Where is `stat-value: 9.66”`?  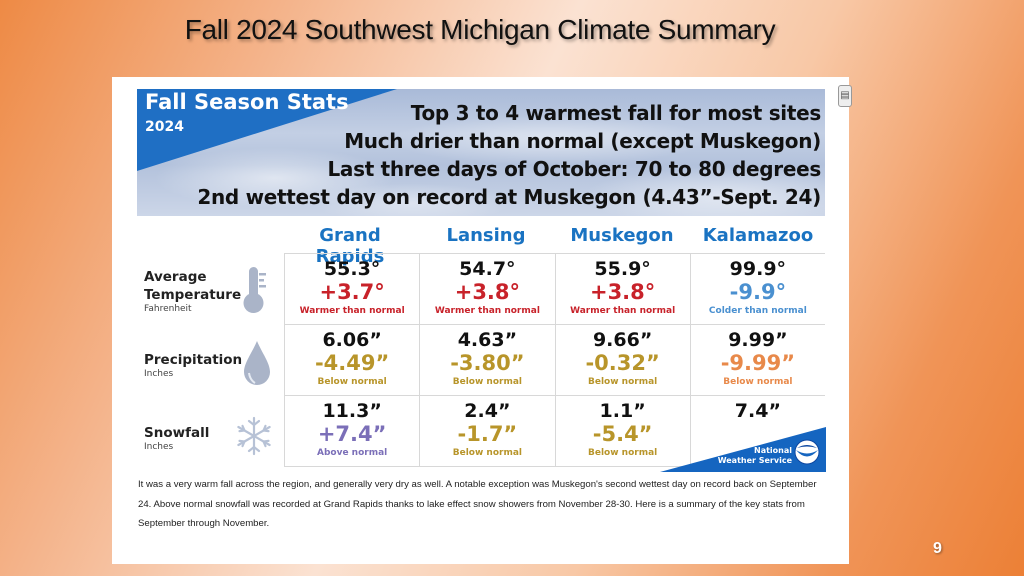
stat-value: 9.66” is located at coordinates (622, 340).